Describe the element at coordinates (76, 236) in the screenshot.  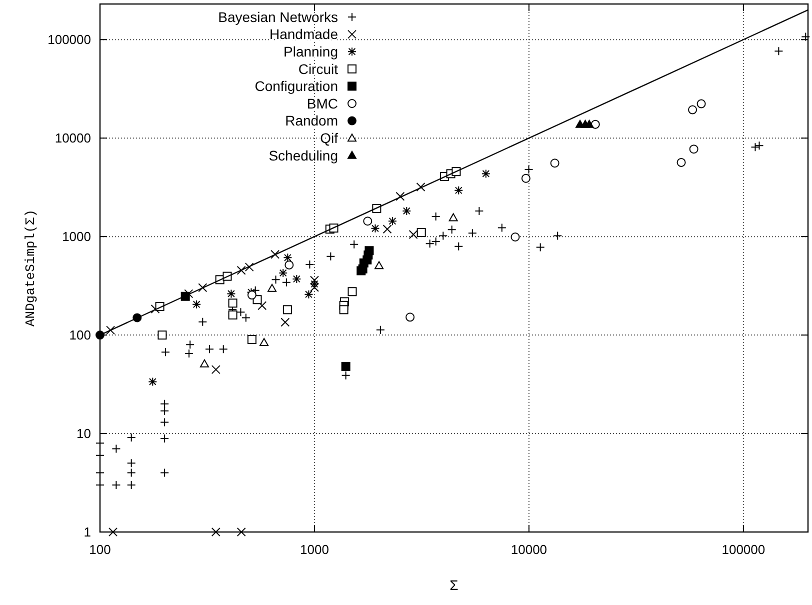
I see `y-tick-label: 1000` at that location.